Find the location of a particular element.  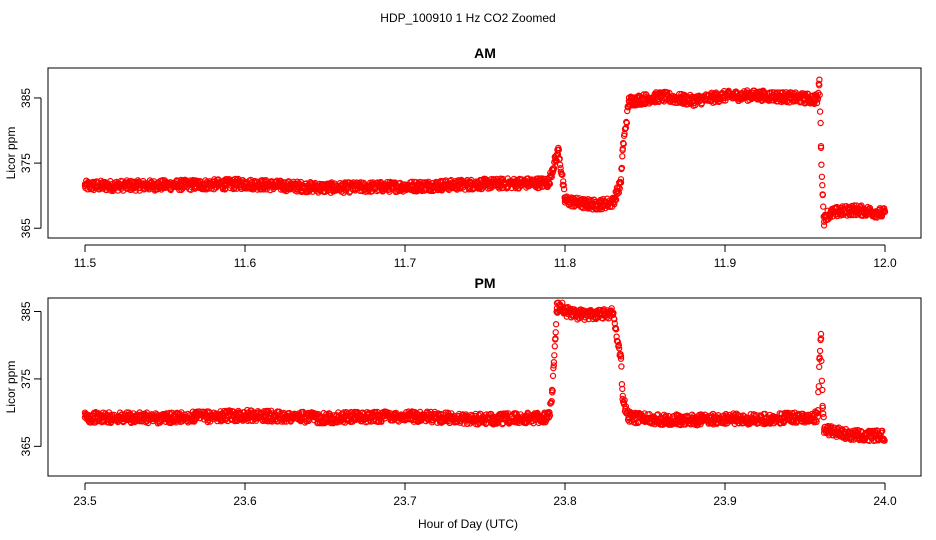

panel-am-x-tick-label: 12.0 is located at coordinates (885, 263).